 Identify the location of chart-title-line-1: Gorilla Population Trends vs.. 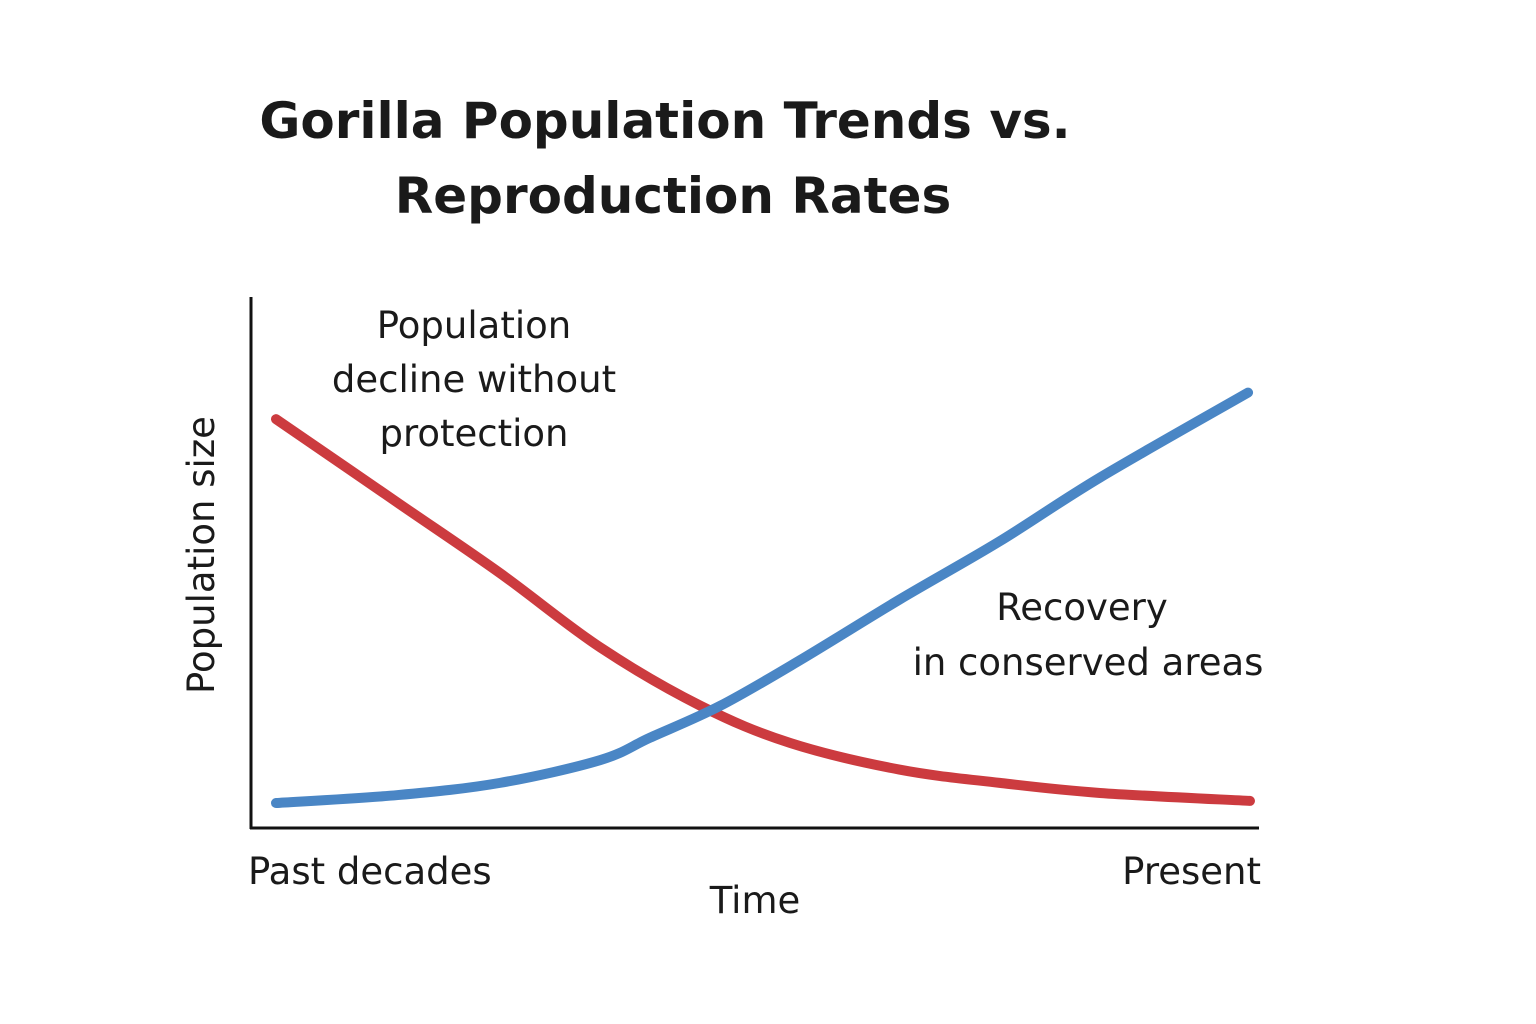
(664, 121).